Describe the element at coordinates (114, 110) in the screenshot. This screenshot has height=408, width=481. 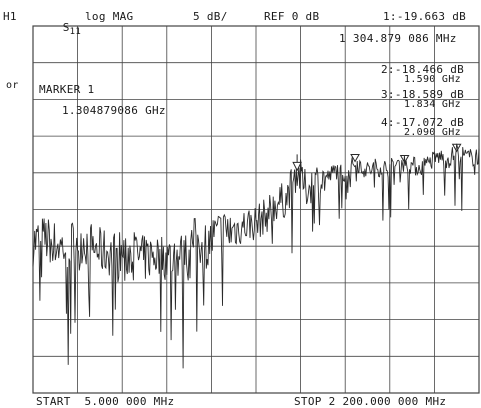
I see `marker-frequency: 1.304879086 GHz` at that location.